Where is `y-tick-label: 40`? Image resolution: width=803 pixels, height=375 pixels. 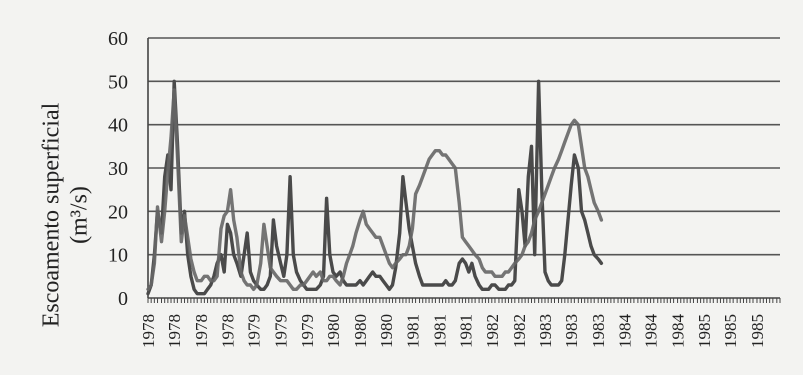 y-tick-label: 40 is located at coordinates (118, 126).